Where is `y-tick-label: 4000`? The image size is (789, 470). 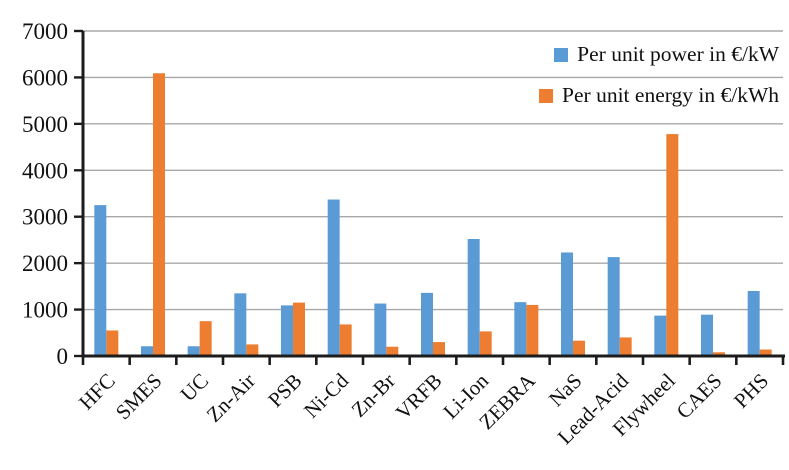 y-tick-label: 4000 is located at coordinates (45, 170).